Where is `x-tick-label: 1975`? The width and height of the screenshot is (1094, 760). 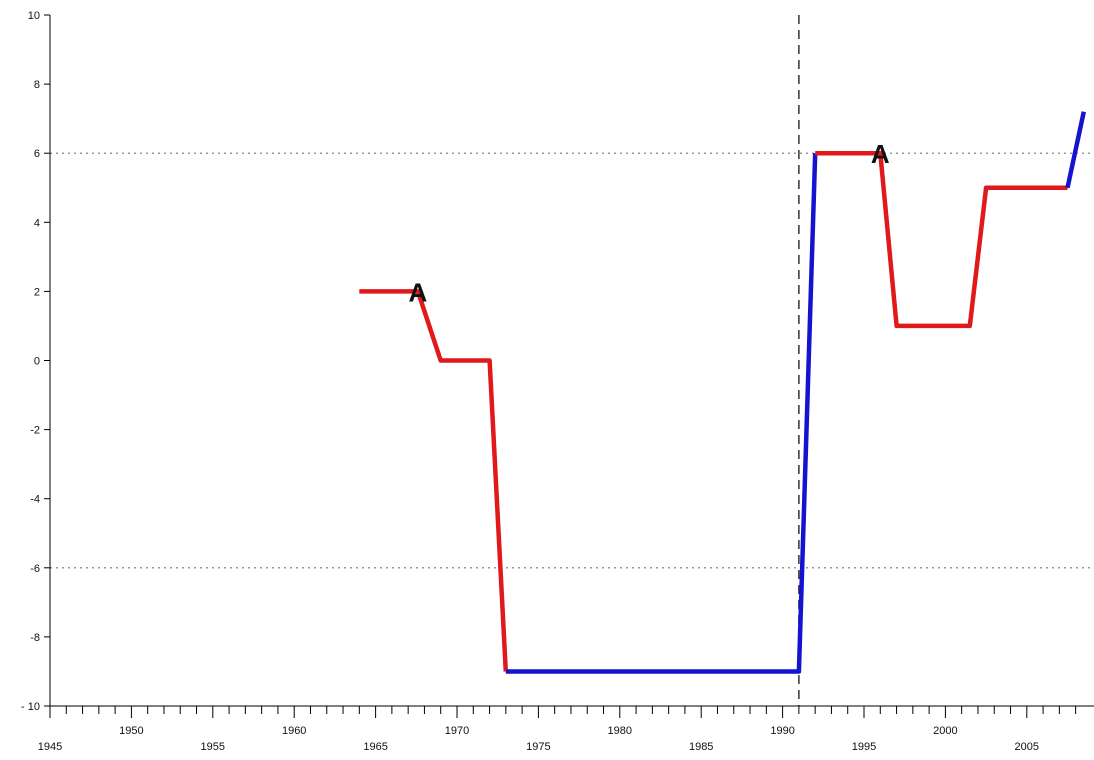 x-tick-label: 1975 is located at coordinates (538, 747).